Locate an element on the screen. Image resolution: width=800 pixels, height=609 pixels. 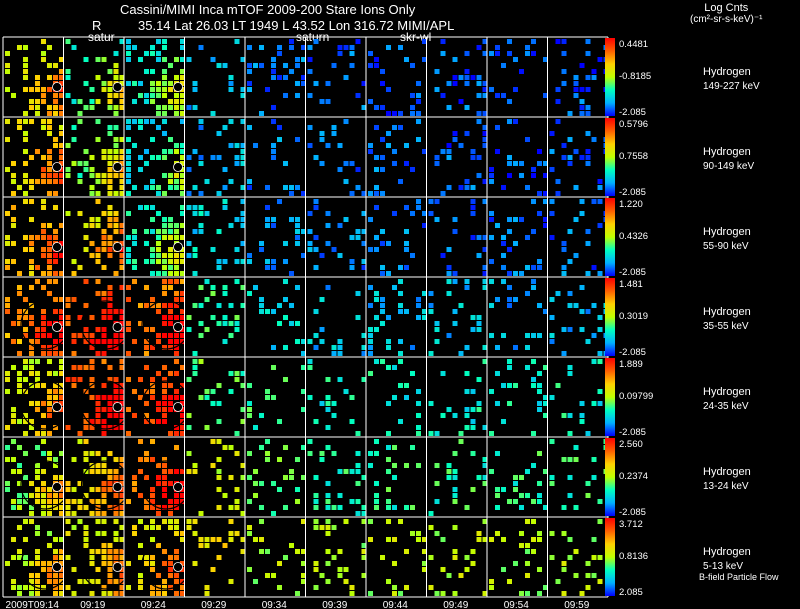
planet-marker is located at coordinates (117, 87).